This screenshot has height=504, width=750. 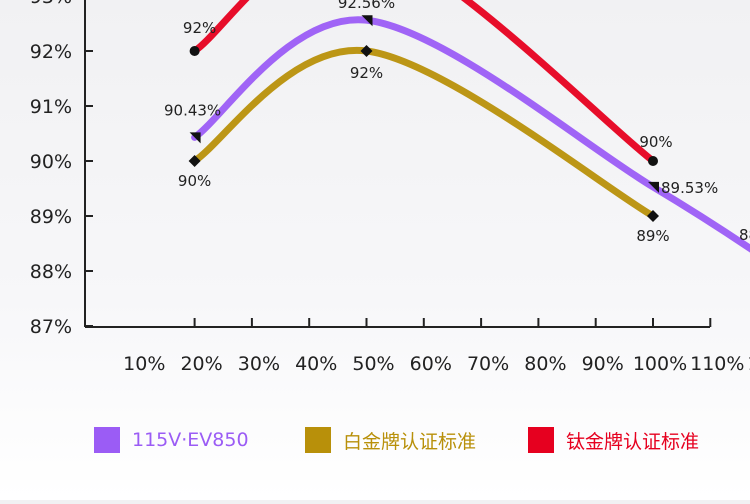 I want to click on data-label: 88.20%, so click(x=744, y=235).